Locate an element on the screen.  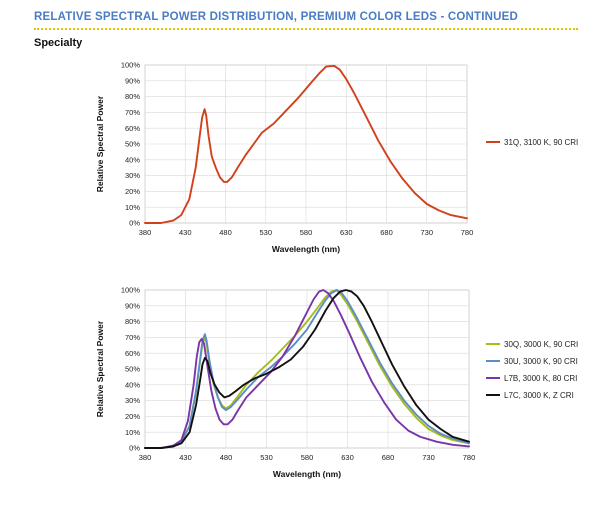
legend-item: 30U, 3000 K, 90 CRI is located at coordinates (532, 361).